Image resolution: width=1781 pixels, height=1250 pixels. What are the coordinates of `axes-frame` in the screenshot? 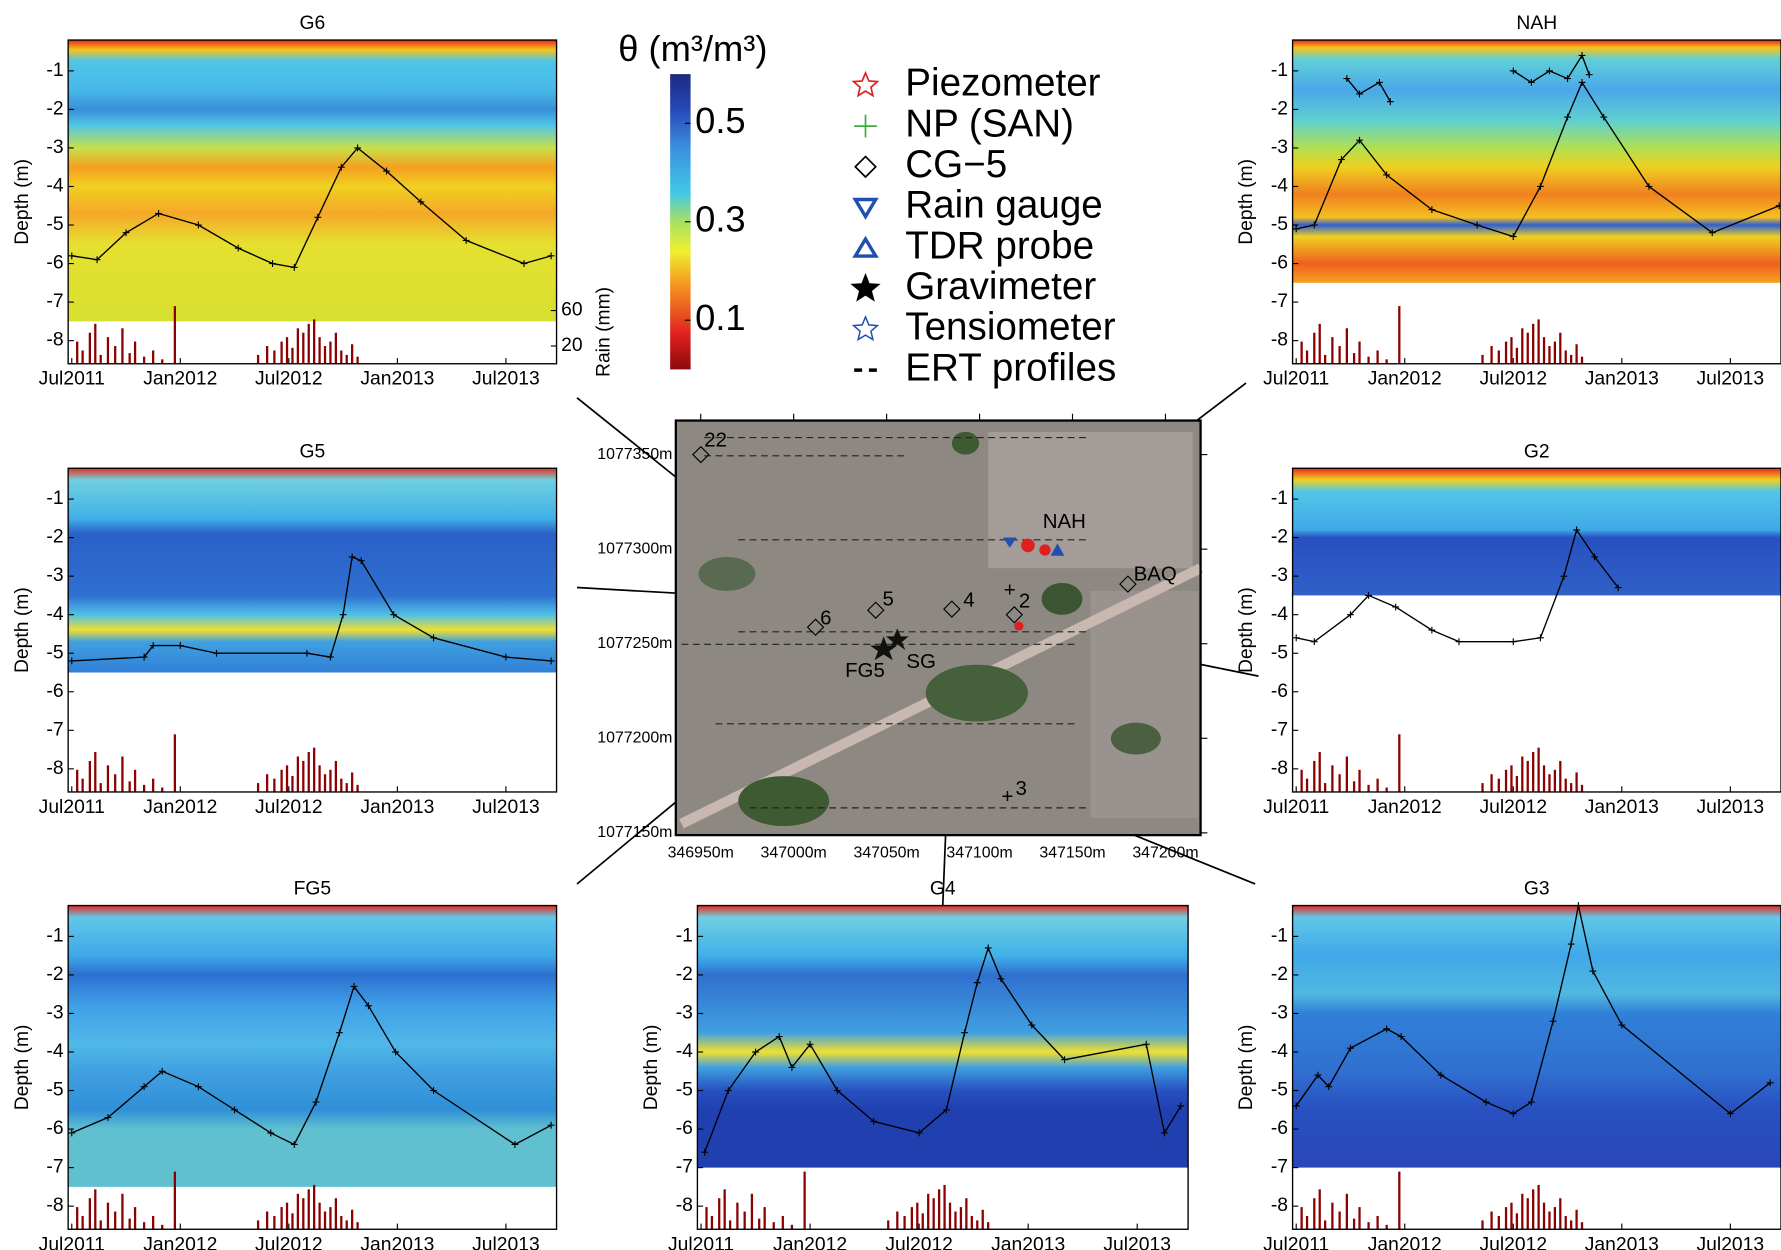 It's located at (1536, 202).